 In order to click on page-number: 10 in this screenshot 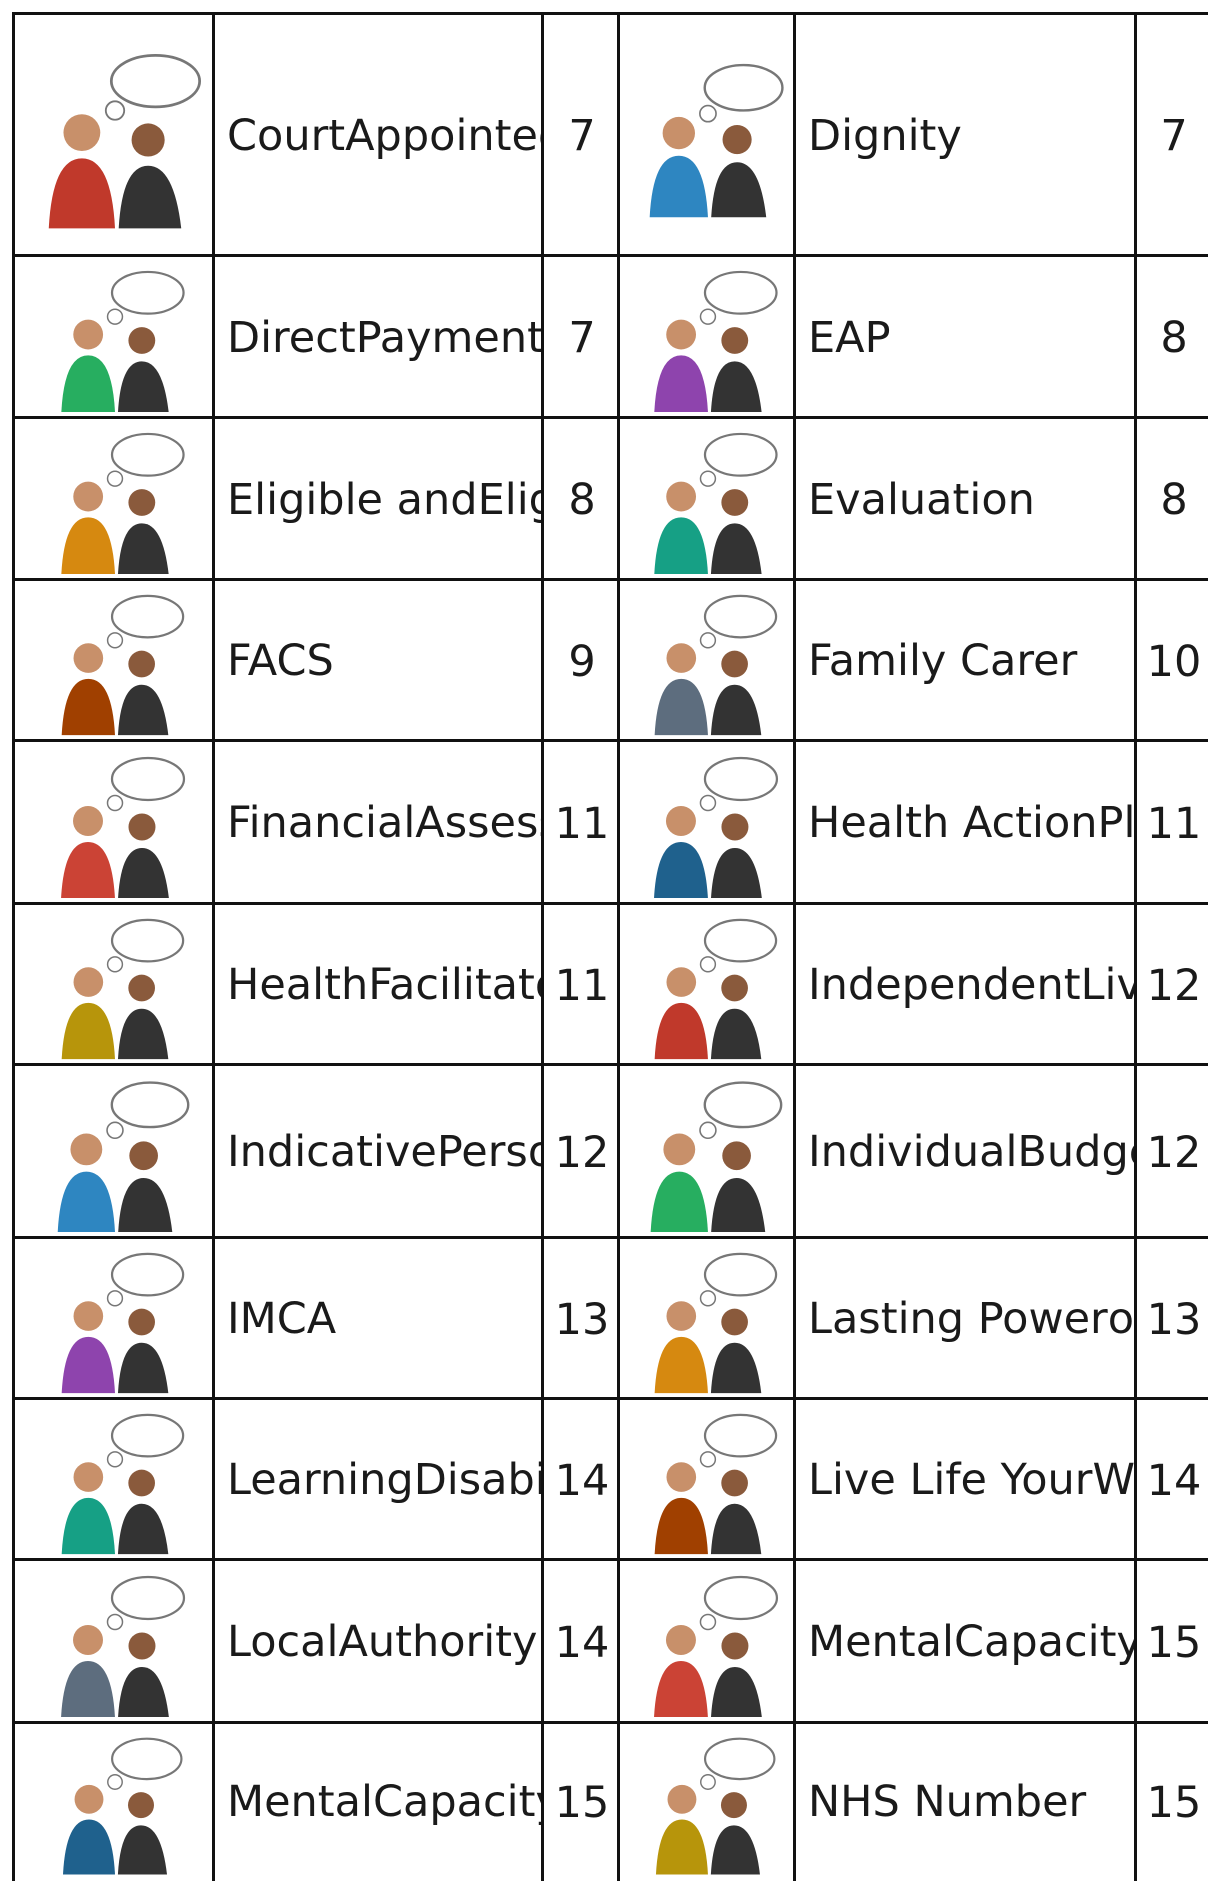, I will do `click(1174, 661)`.